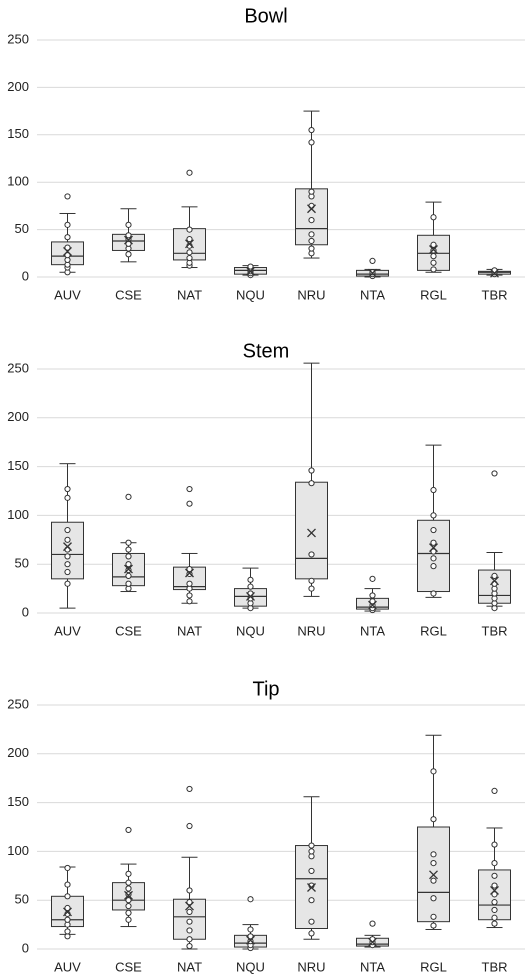 Image resolution: width=532 pixels, height=976 pixels. I want to click on x-category-label: NTA, so click(372, 294).